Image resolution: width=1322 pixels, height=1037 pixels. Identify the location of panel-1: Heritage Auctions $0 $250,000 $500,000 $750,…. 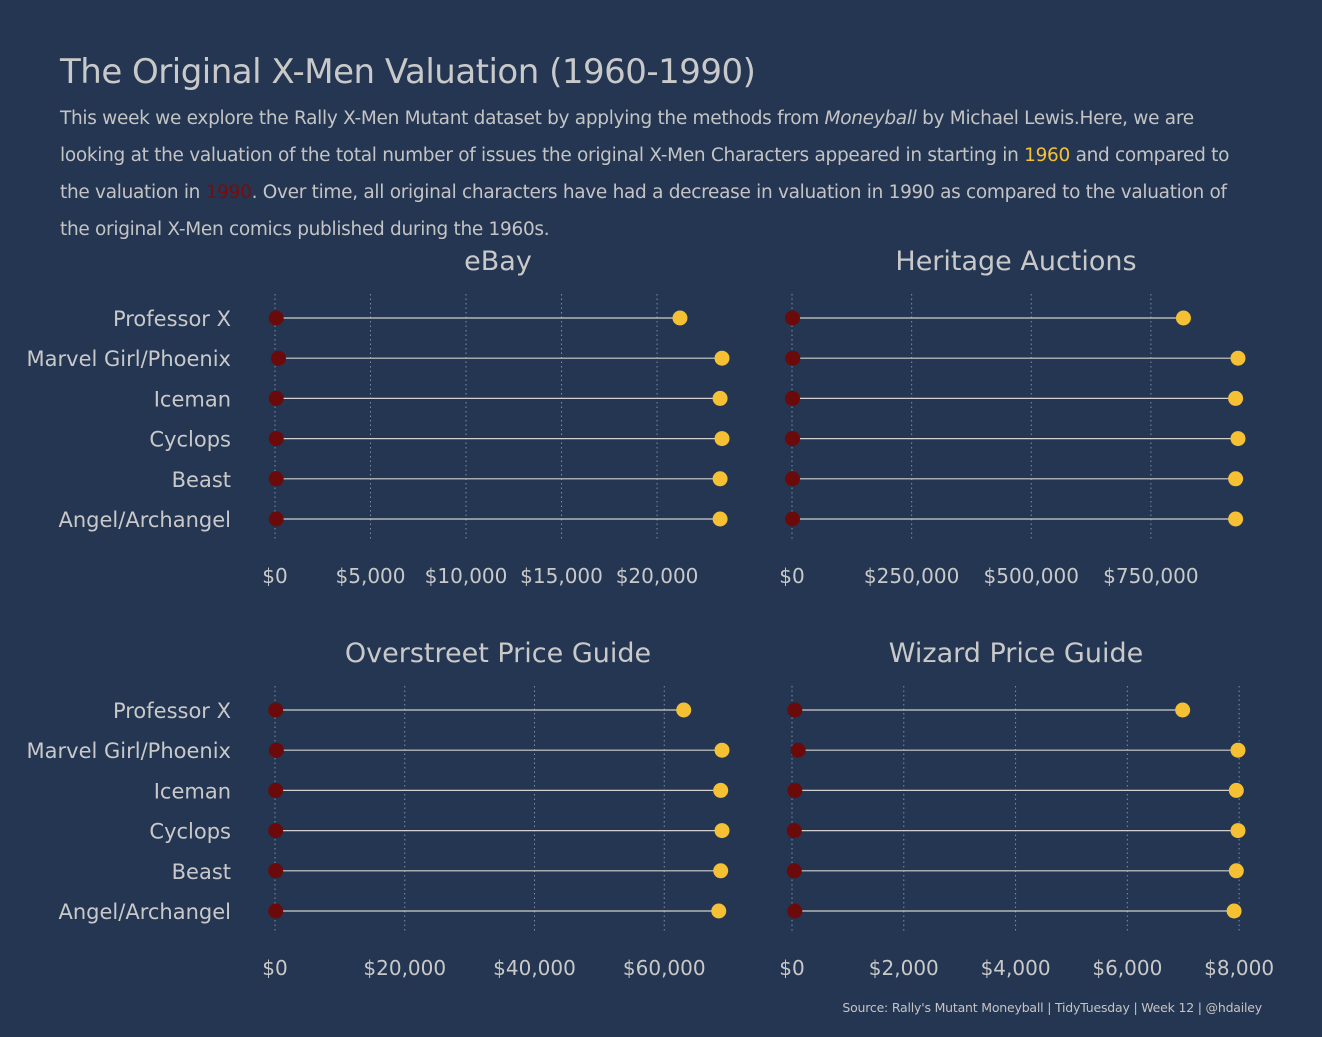
(1012, 417).